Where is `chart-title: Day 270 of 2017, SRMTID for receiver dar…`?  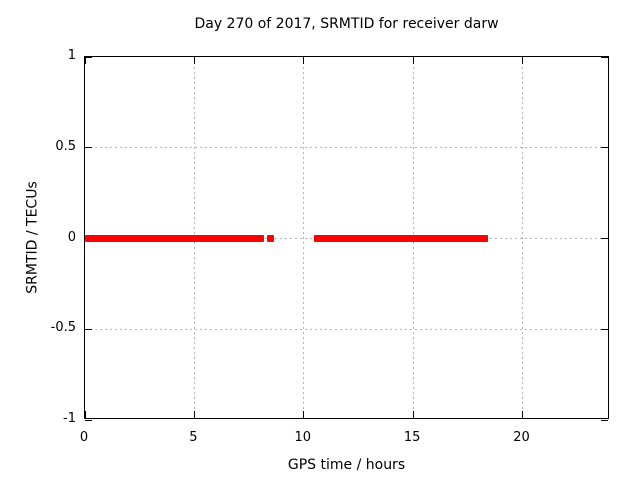 chart-title: Day 270 of 2017, SRMTID for receiver dar… is located at coordinates (346, 24).